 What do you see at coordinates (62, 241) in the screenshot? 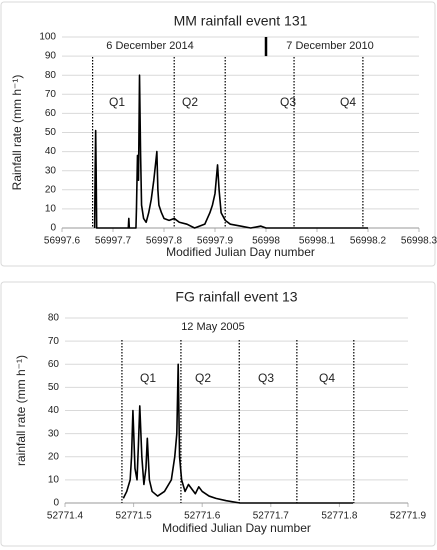
I see `x-tick-label: 56997.6` at bounding box center [62, 241].